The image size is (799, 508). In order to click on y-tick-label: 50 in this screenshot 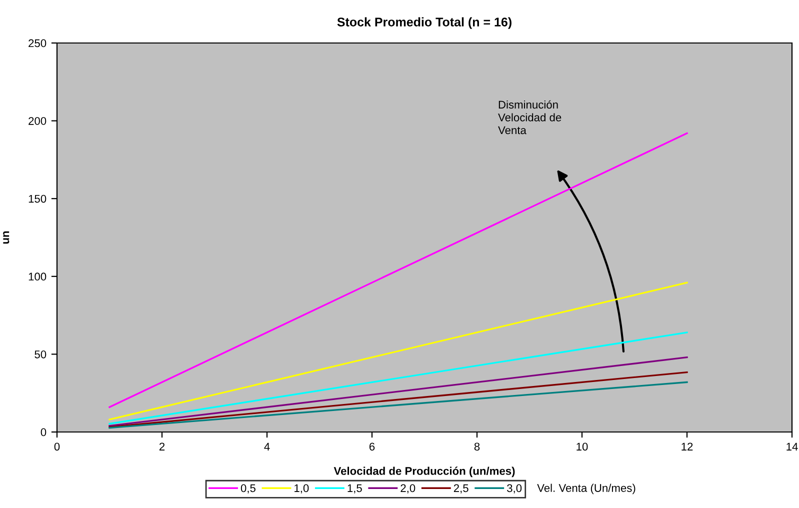, I will do `click(40, 354)`.